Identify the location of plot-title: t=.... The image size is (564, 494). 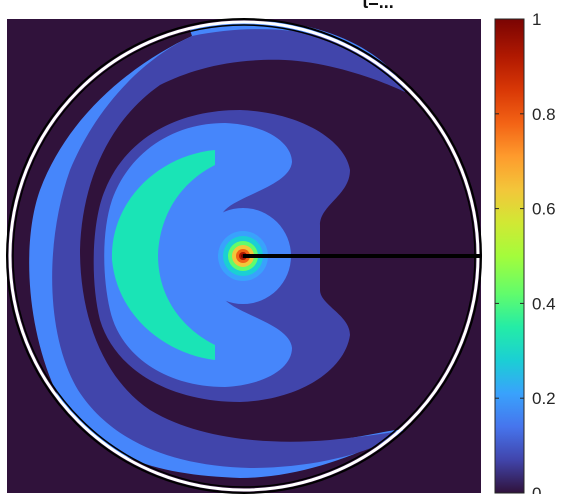
(378, 6).